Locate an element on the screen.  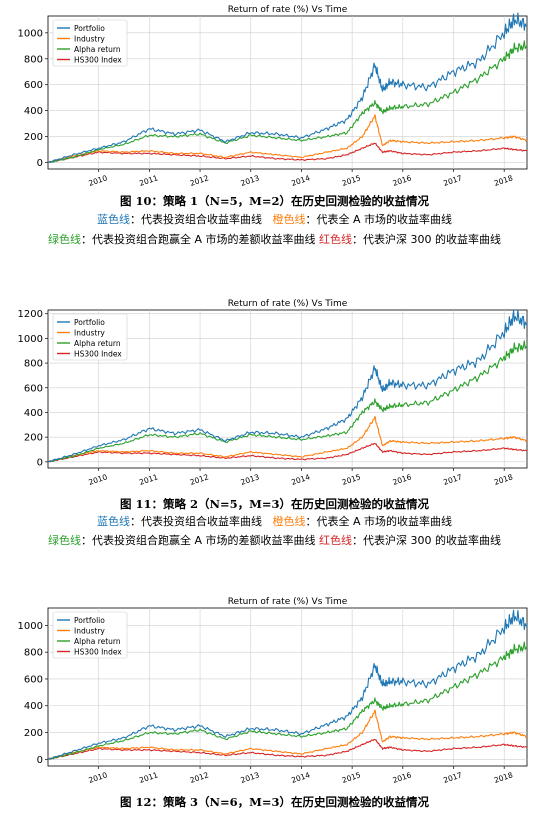
figure-caption: 图 11：策略 2（N=5，M=3）在历史回测检验的收益情况 is located at coordinates (274, 504).